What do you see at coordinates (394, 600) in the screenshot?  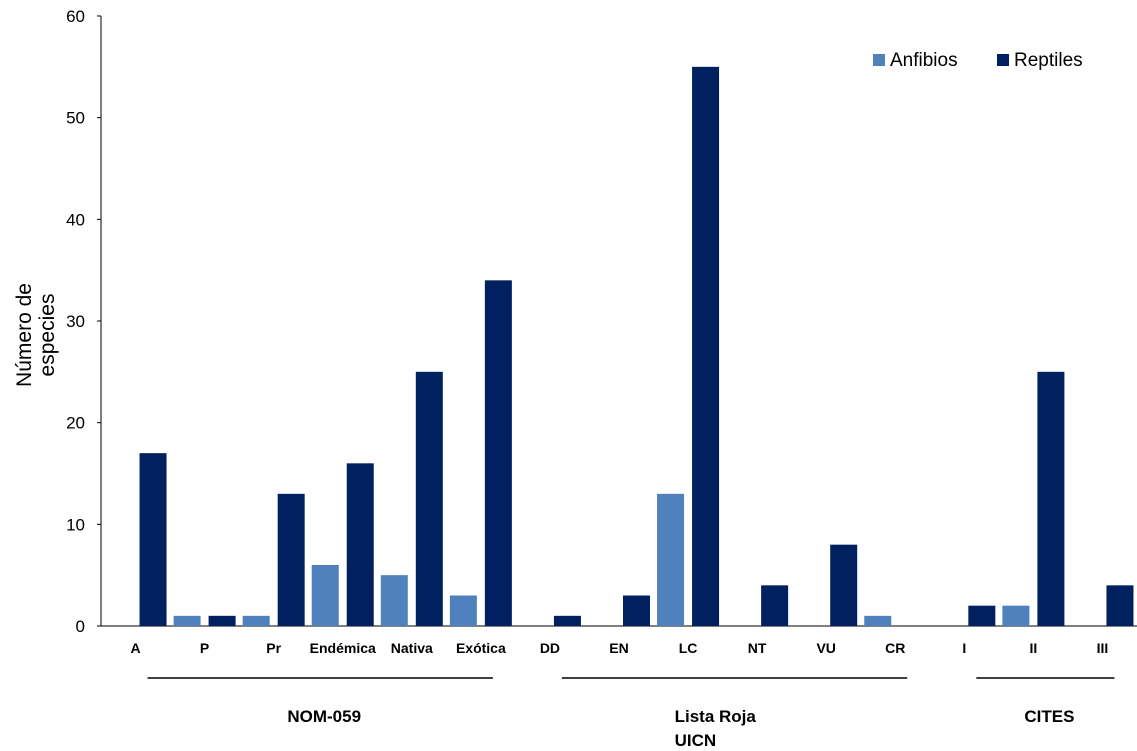 I see `bar-anfibios-nativa` at bounding box center [394, 600].